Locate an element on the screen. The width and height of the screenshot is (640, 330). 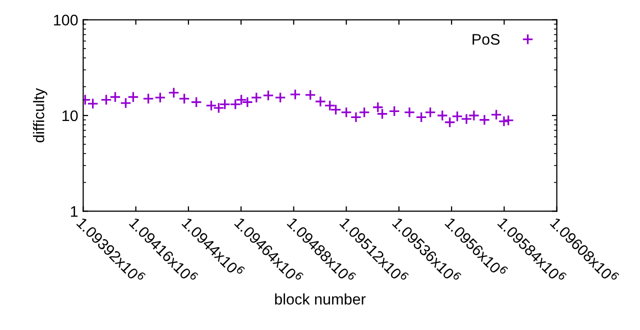
legend-label: PoS is located at coordinates (486, 39).